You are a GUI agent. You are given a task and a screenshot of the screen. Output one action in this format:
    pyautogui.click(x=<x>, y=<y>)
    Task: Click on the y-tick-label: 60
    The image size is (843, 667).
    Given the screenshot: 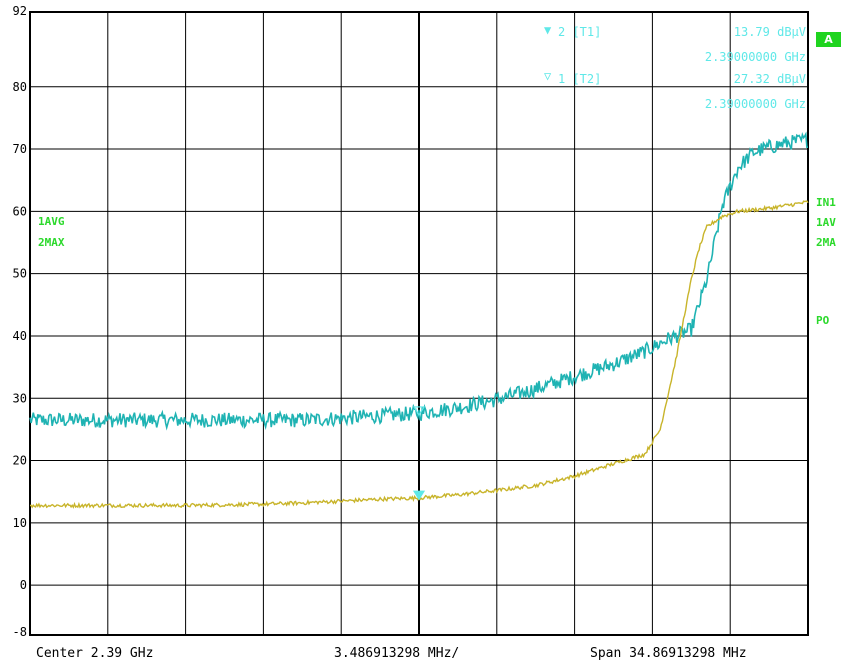 What is the action you would take?
    pyautogui.click(x=20, y=211)
    